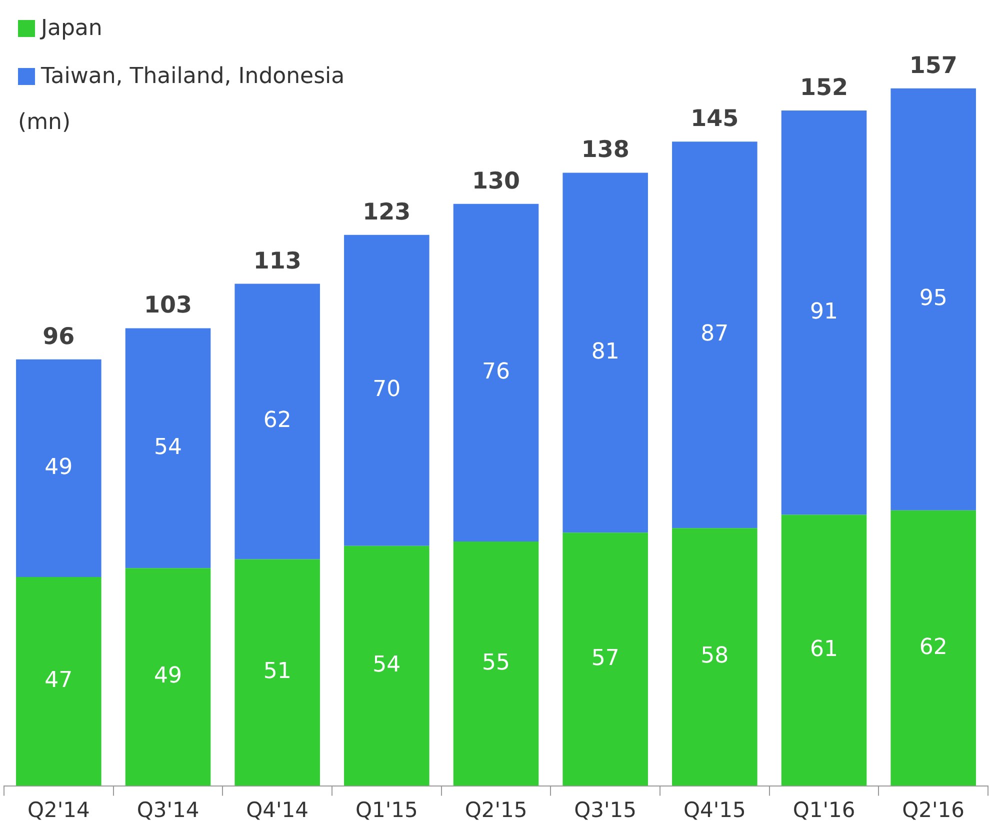 This screenshot has width=990, height=831. Describe the element at coordinates (714, 810) in the screenshot. I see `x-tick-label: Q4'15` at that location.